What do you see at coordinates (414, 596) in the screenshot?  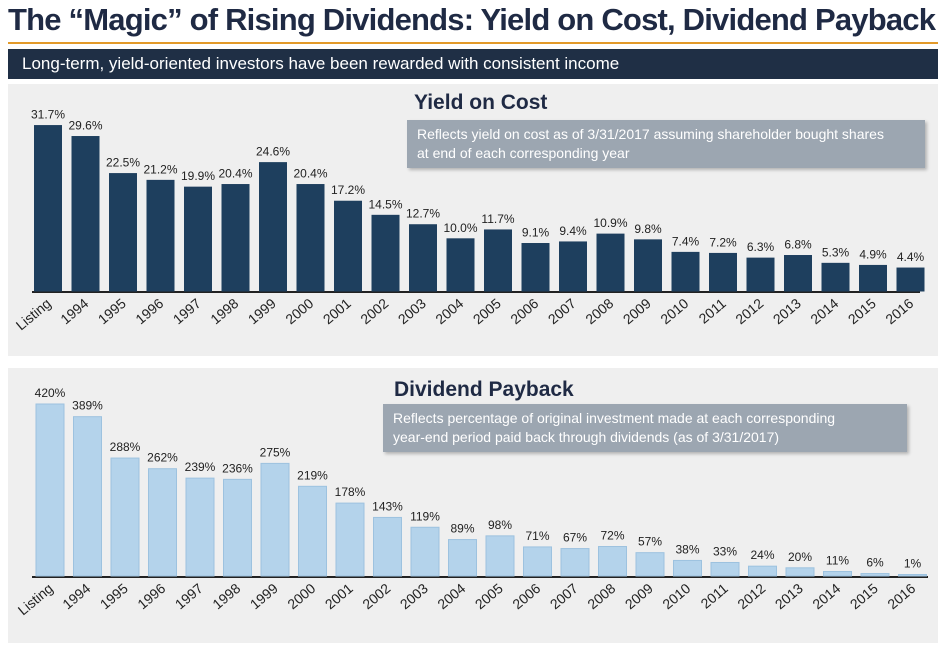 I see `x-tick-label: 2003` at bounding box center [414, 596].